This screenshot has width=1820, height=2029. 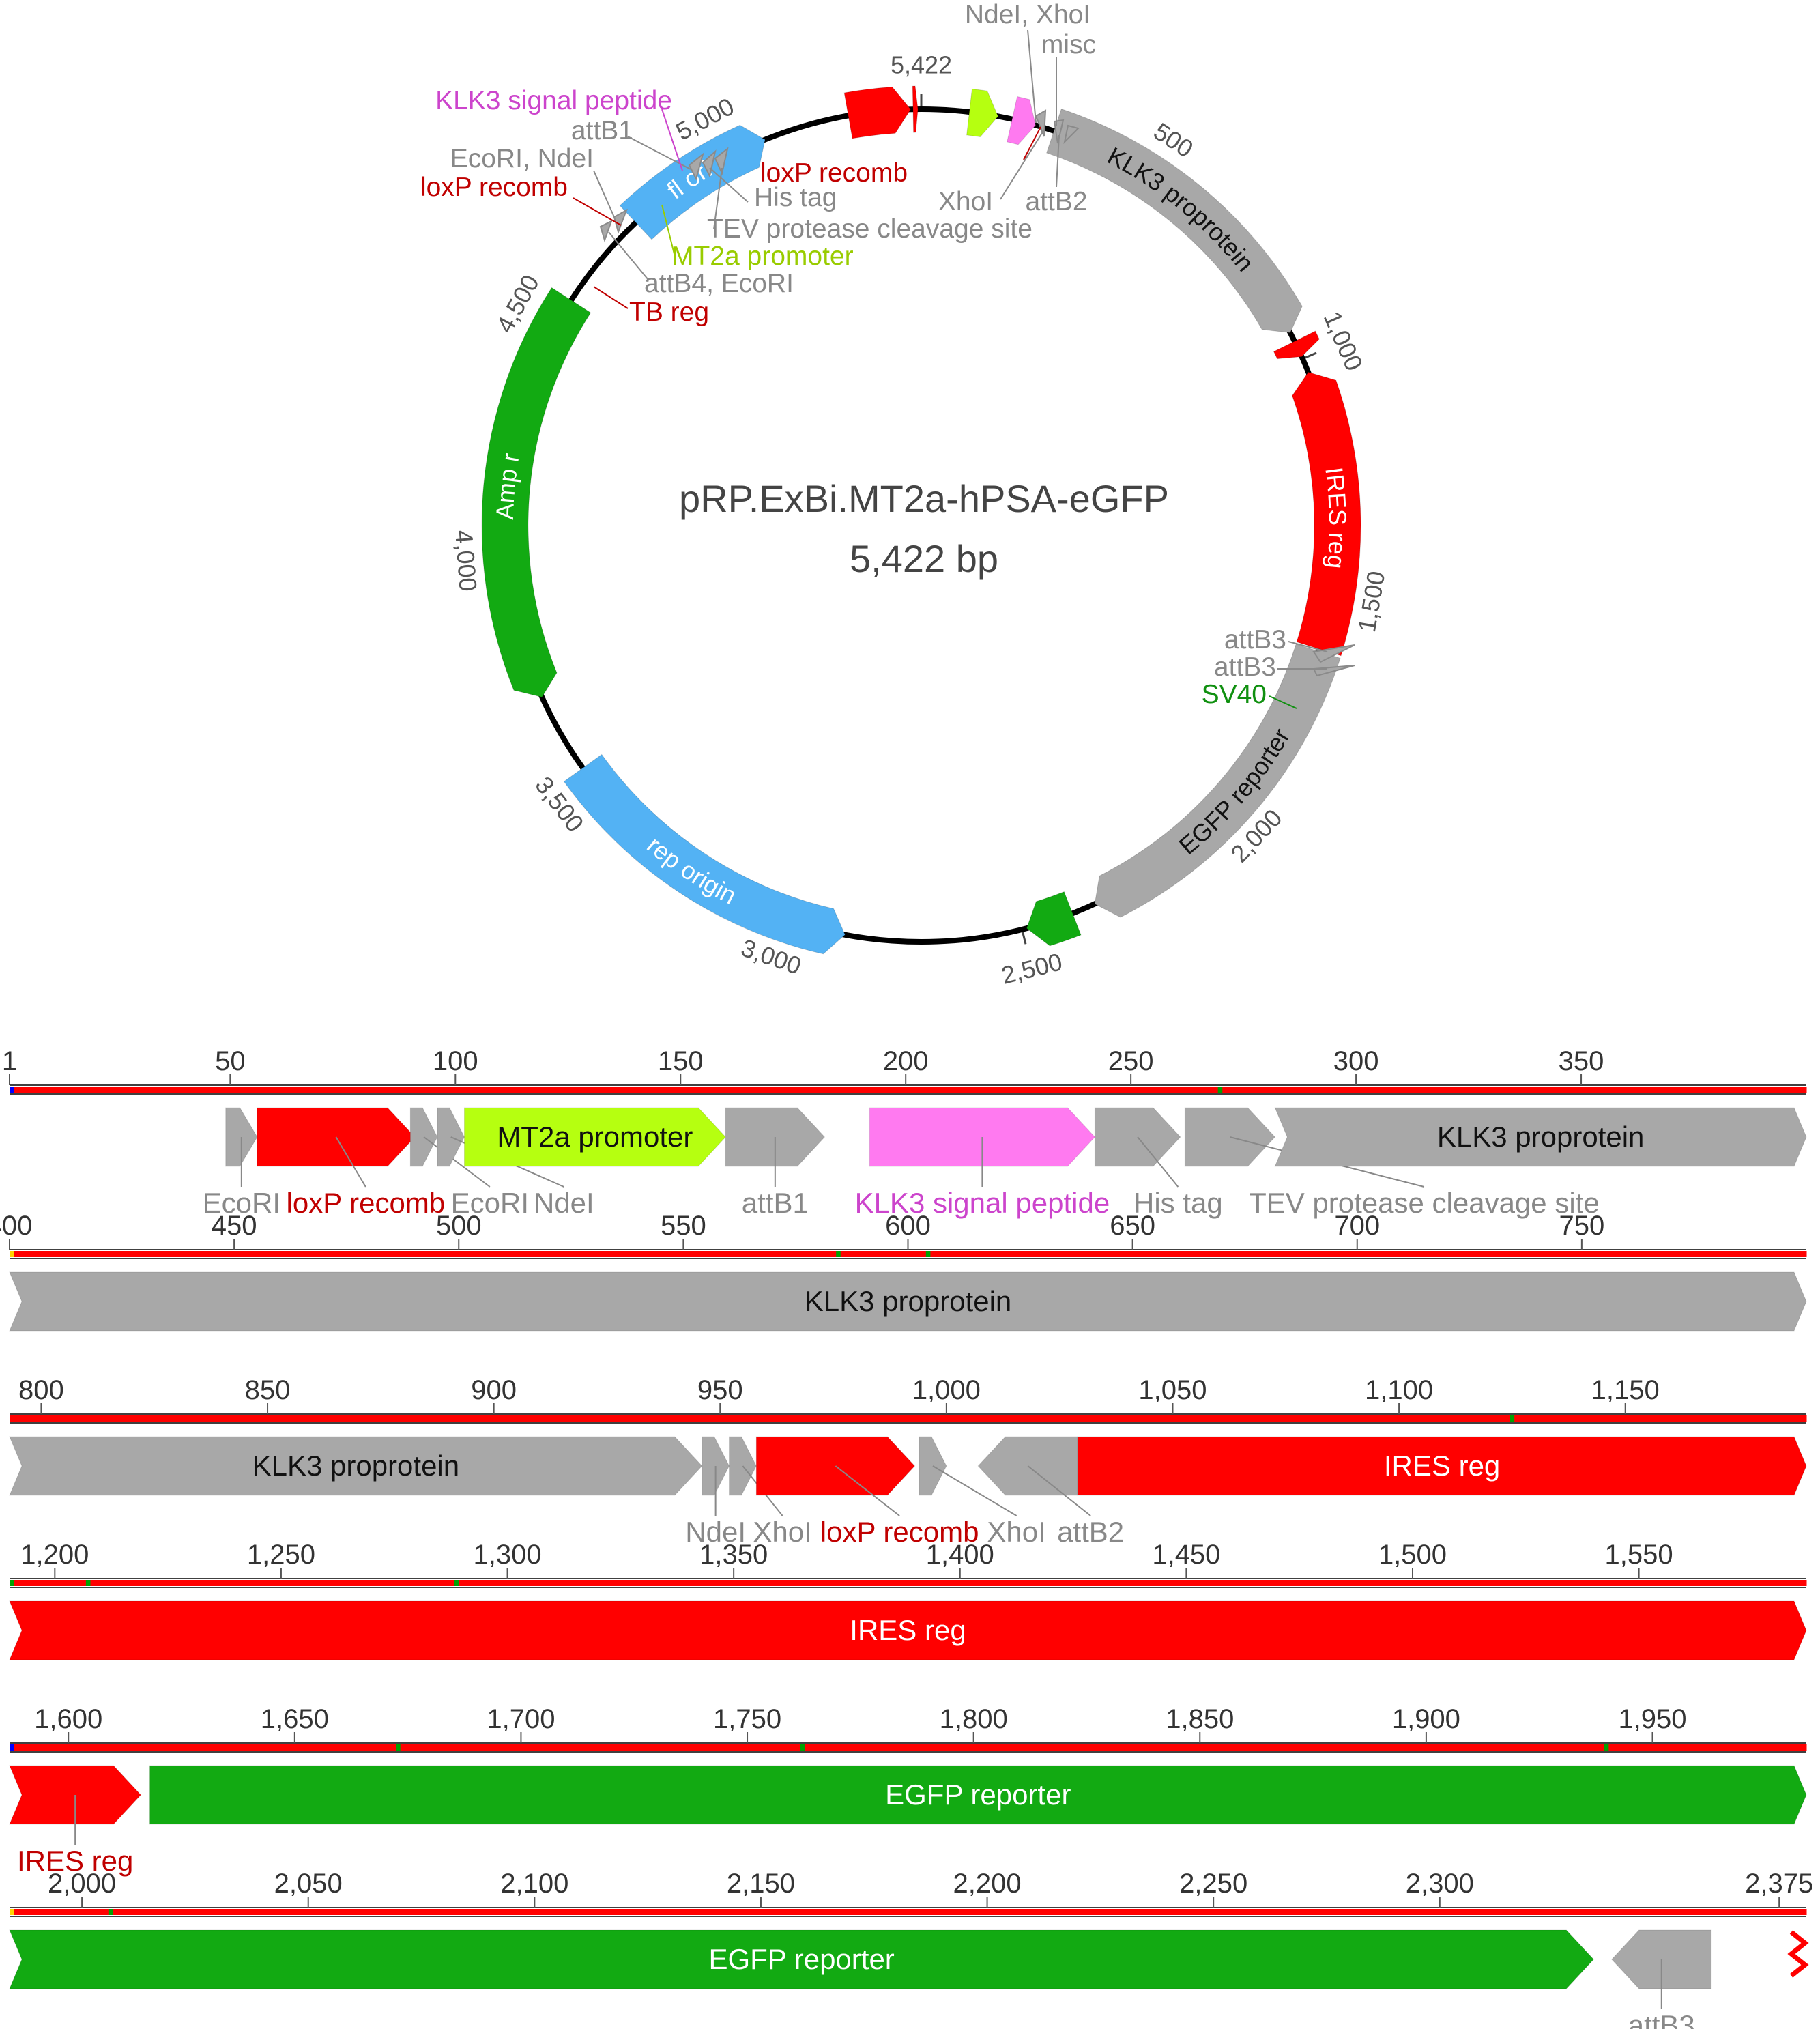 What do you see at coordinates (681, 1061) in the screenshot?
I see `linear-tick-label: 150` at bounding box center [681, 1061].